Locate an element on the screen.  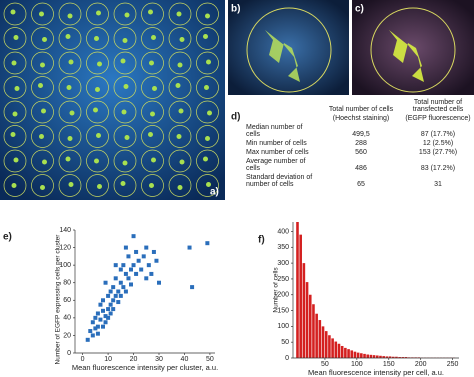
cell-value: 499,5 is located at coordinates (361, 134).